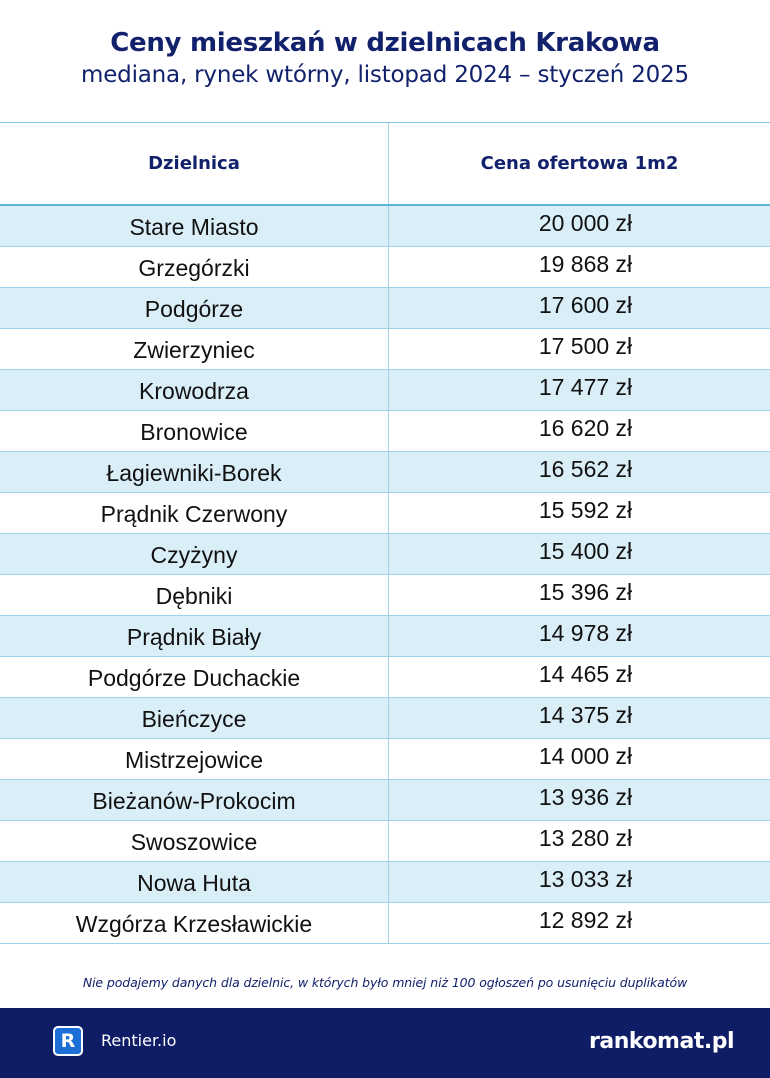  Describe the element at coordinates (585, 386) in the screenshot. I see `price-cell: 17 477 zł` at that location.